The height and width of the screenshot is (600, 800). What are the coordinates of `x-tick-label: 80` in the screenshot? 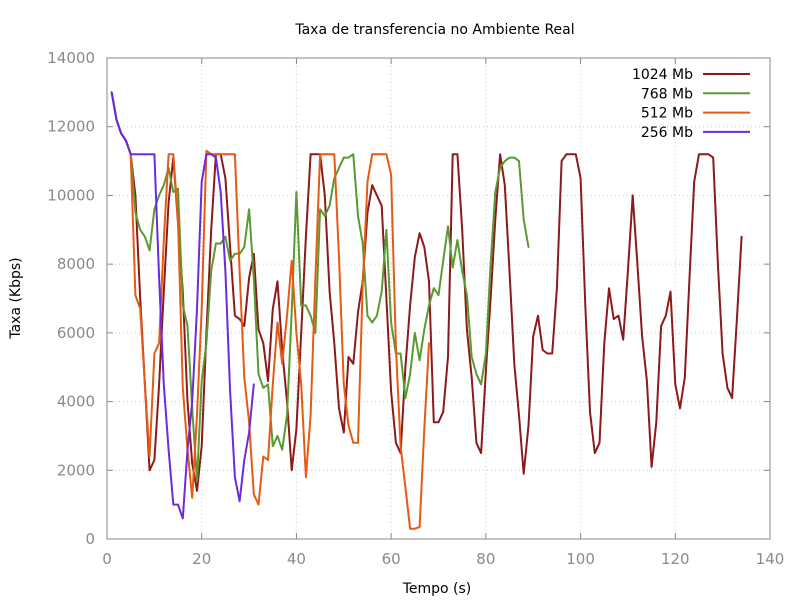 It's located at (485, 559).